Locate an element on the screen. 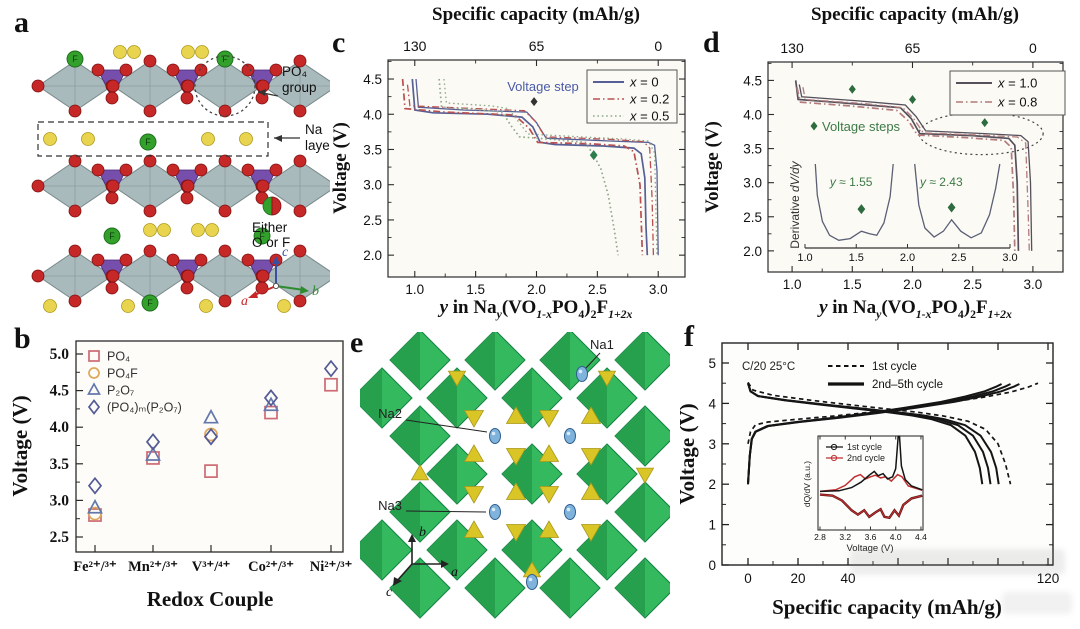 The height and width of the screenshot is (629, 1080). legend: PO₄ PO₄F P₂O₇ (PO₄)ₘ(P₂O₇) is located at coordinates (134, 382).